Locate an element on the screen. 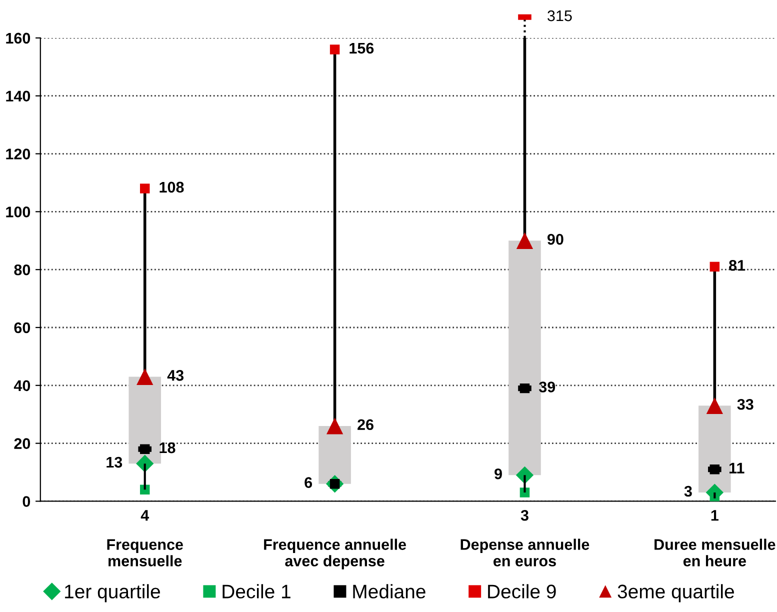 This screenshot has height=612, width=777. data-label: 108 is located at coordinates (172, 187).